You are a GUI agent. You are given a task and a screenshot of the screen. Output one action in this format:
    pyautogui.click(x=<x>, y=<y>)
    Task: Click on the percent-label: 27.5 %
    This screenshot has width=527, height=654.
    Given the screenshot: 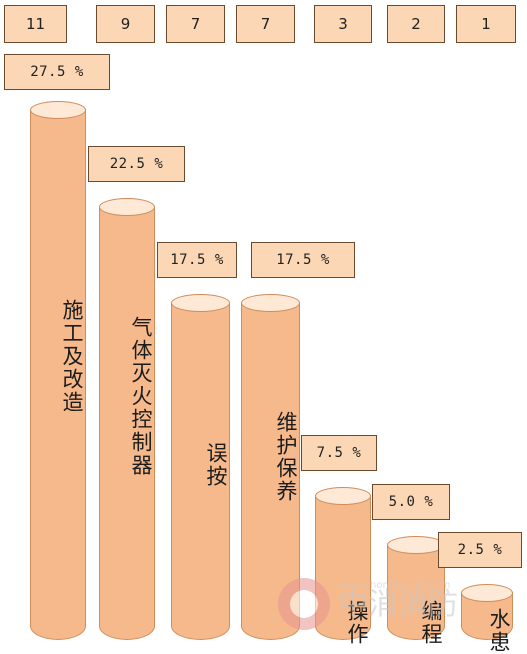 What is the action you would take?
    pyautogui.click(x=57, y=72)
    